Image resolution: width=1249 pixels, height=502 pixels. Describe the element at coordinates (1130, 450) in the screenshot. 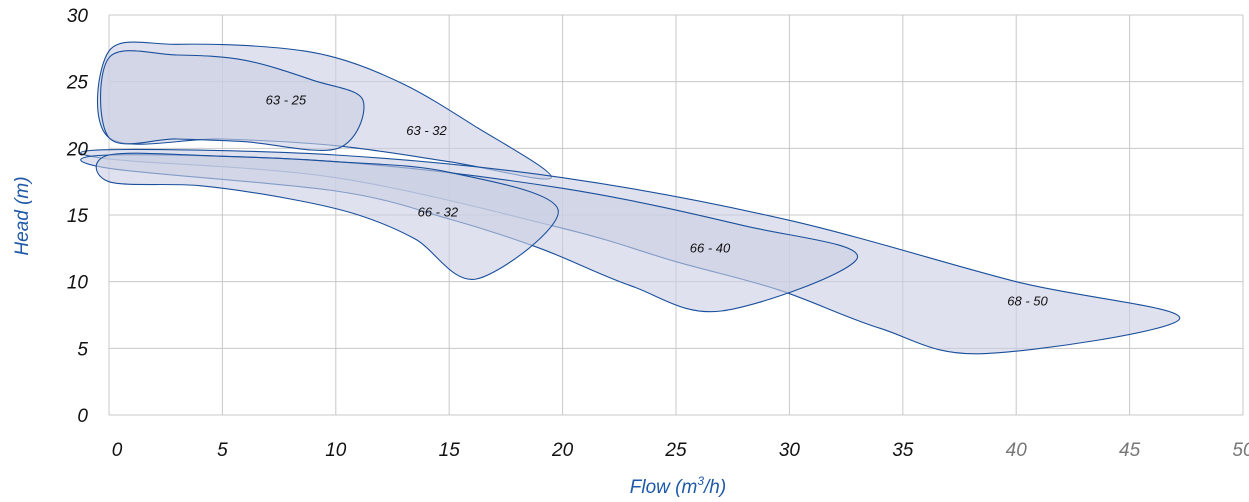

I see `x-tick-label-9: 45` at that location.